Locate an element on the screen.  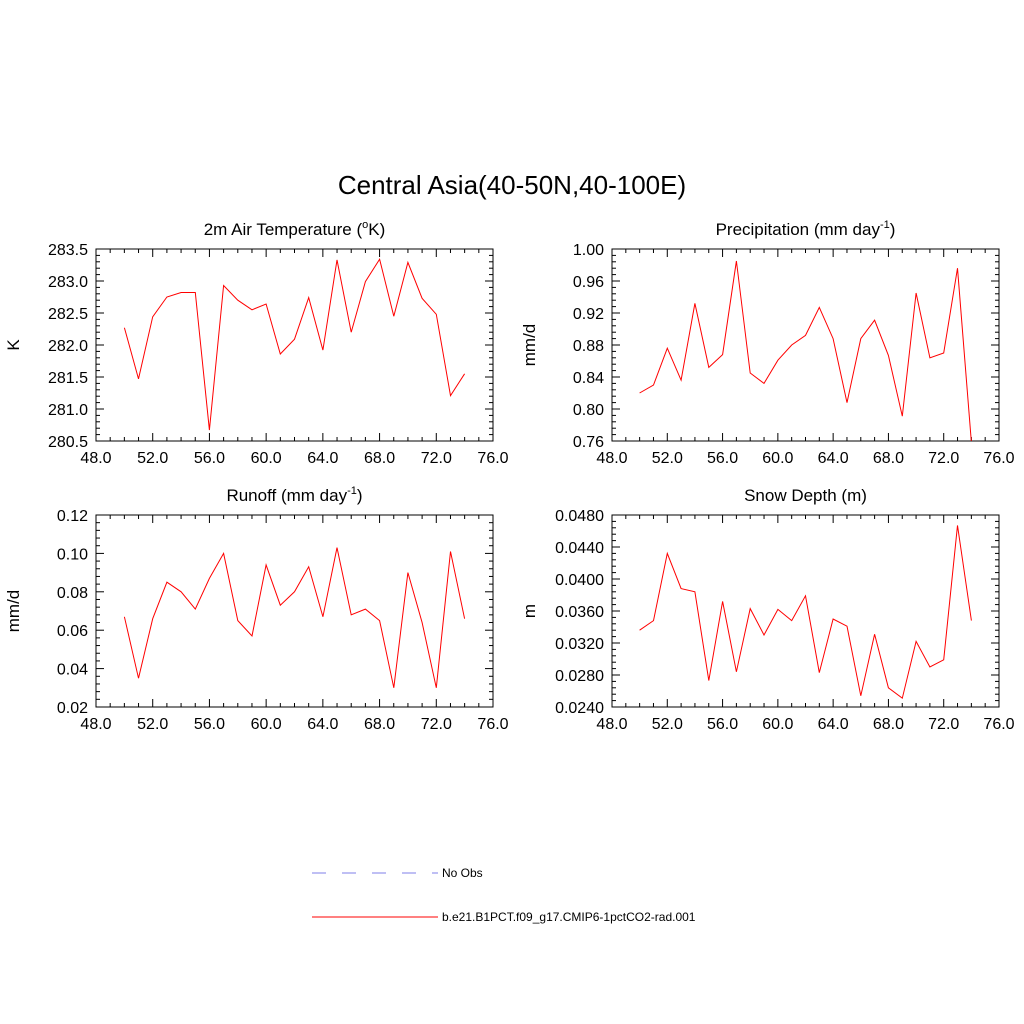
y-tick-label: 0.80 is located at coordinates (588, 410).